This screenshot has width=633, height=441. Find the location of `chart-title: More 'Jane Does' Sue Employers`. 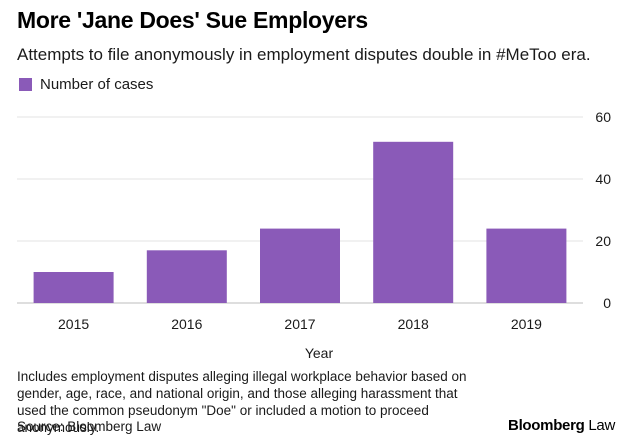

chart-title: More 'Jane Does' Sue Employers is located at coordinates (192, 20).